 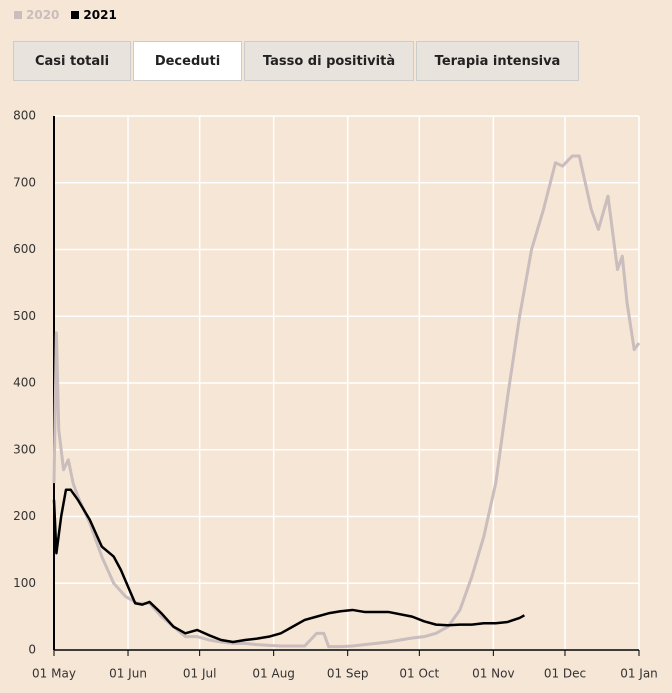 What do you see at coordinates (419, 674) in the screenshot?
I see `x-tick-label: 01 Oct` at bounding box center [419, 674].